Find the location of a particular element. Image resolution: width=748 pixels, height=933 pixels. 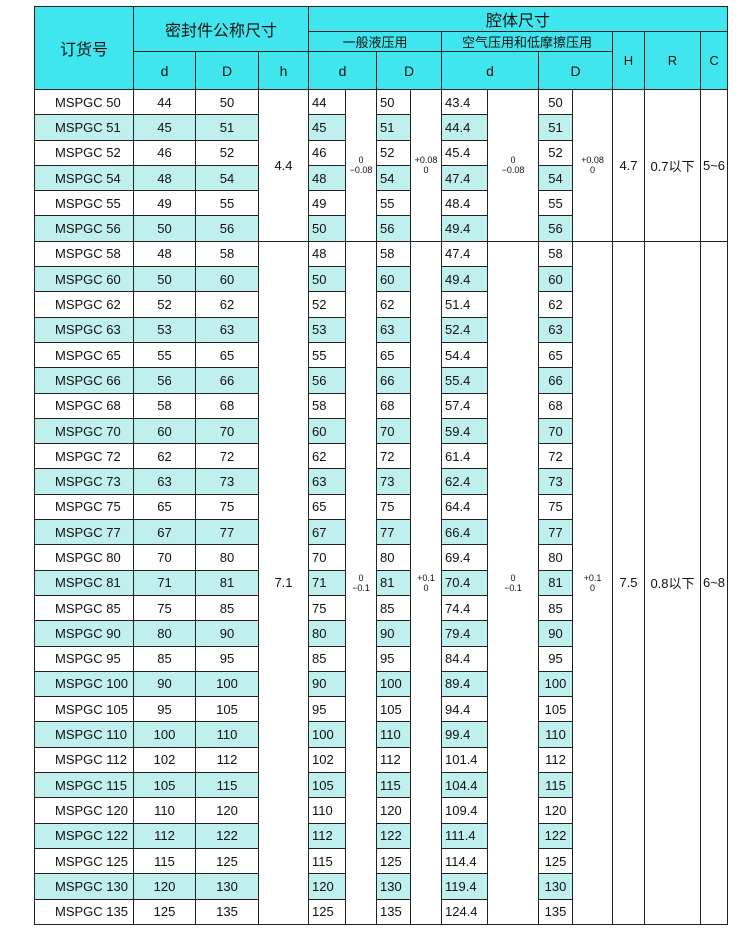

seal-D: 65 is located at coordinates (227, 355).